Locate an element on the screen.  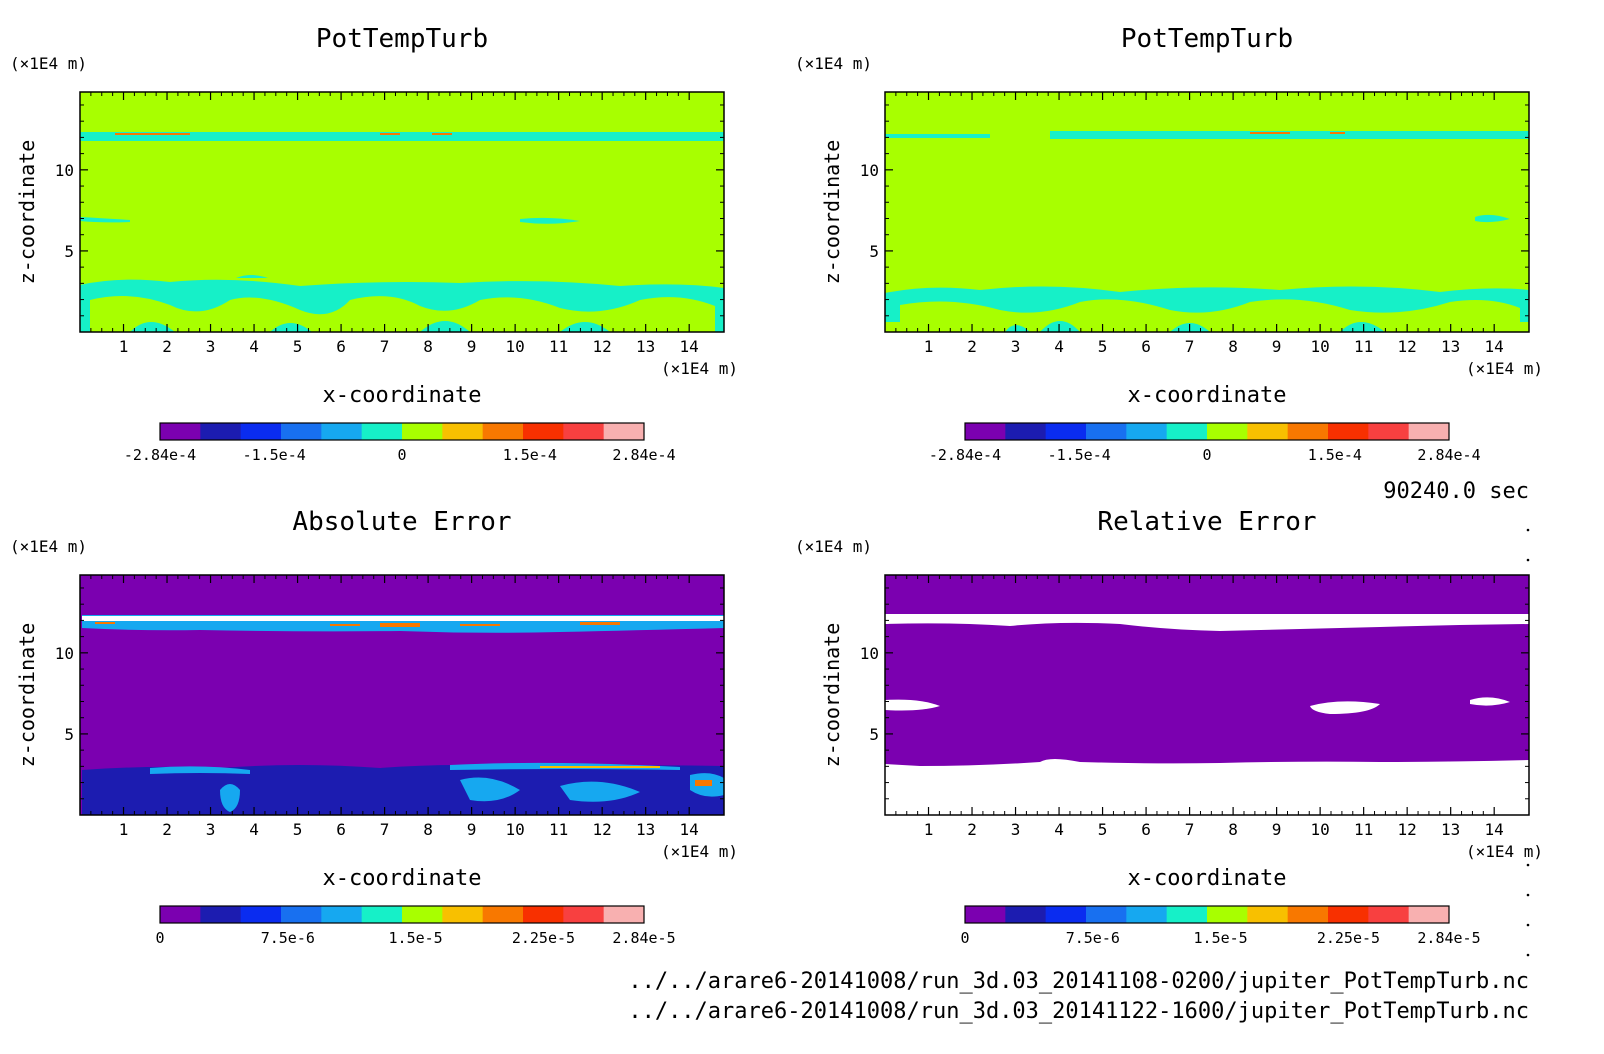
lower-plumes is located at coordinates (370, 326).